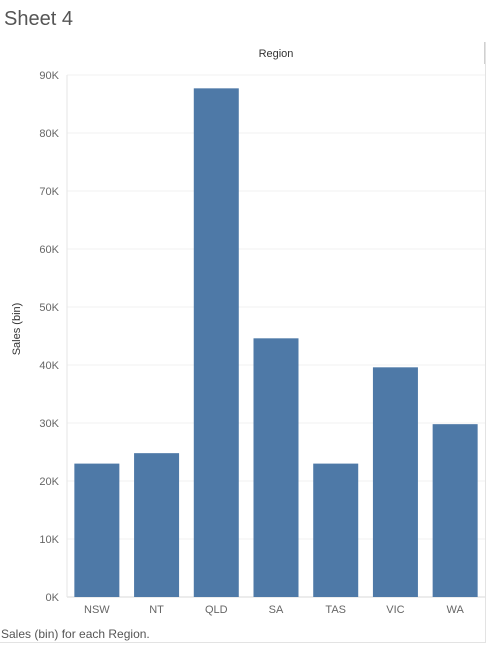  I want to click on x-tick-label: NSW, so click(97, 610).